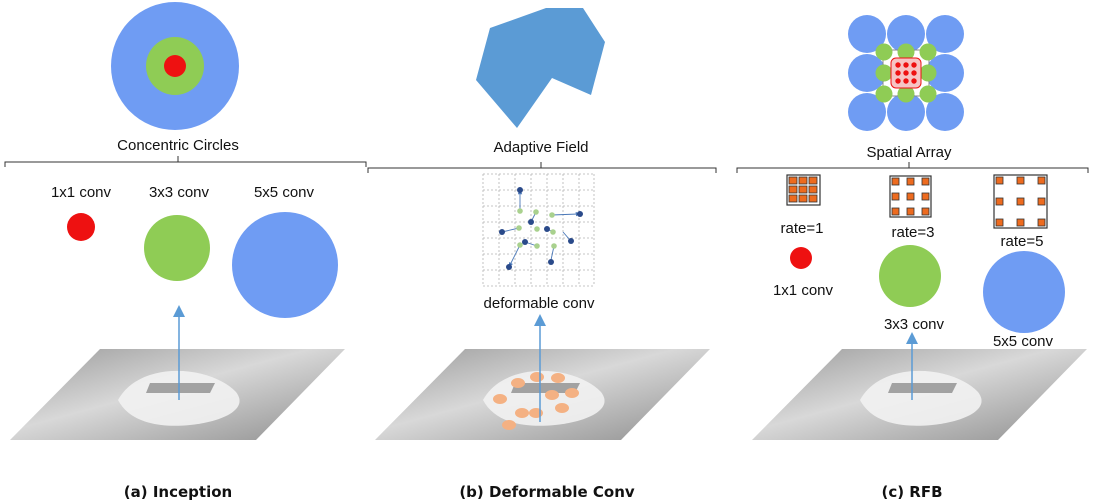 The image size is (1096, 503). I want to click on spatial-array-graphic, so click(906, 73).